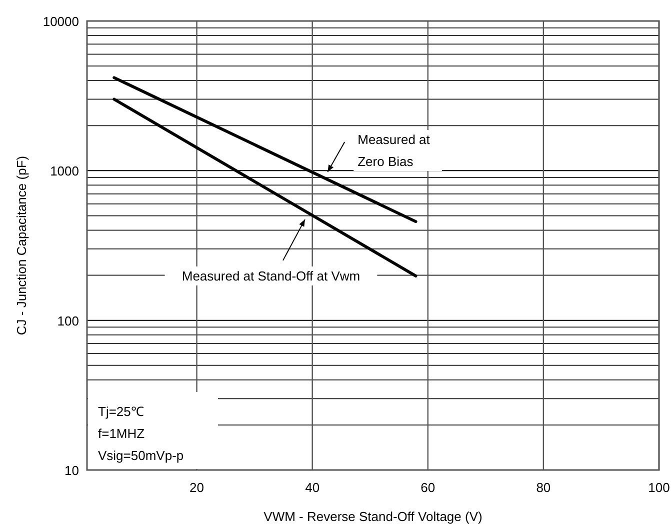 This screenshot has height=531, width=671. I want to click on y-tick-label: 10, so click(71, 470).